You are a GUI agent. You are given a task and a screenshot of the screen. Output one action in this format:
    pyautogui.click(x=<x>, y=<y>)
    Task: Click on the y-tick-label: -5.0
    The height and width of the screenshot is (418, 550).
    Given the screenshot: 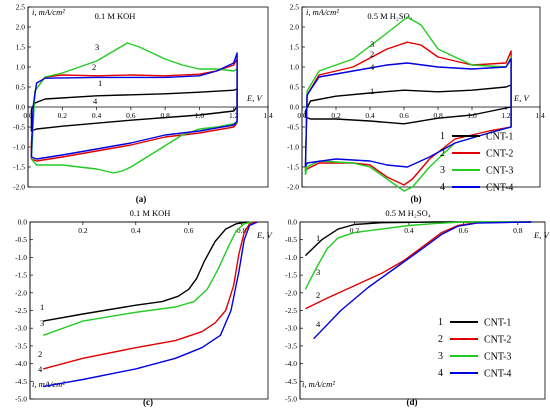 What is the action you would take?
    pyautogui.click(x=291, y=399)
    